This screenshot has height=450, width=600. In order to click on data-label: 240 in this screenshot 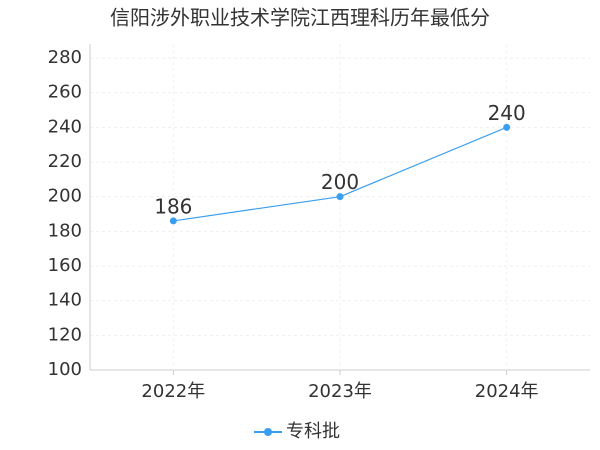, I will do `click(507, 113)`.